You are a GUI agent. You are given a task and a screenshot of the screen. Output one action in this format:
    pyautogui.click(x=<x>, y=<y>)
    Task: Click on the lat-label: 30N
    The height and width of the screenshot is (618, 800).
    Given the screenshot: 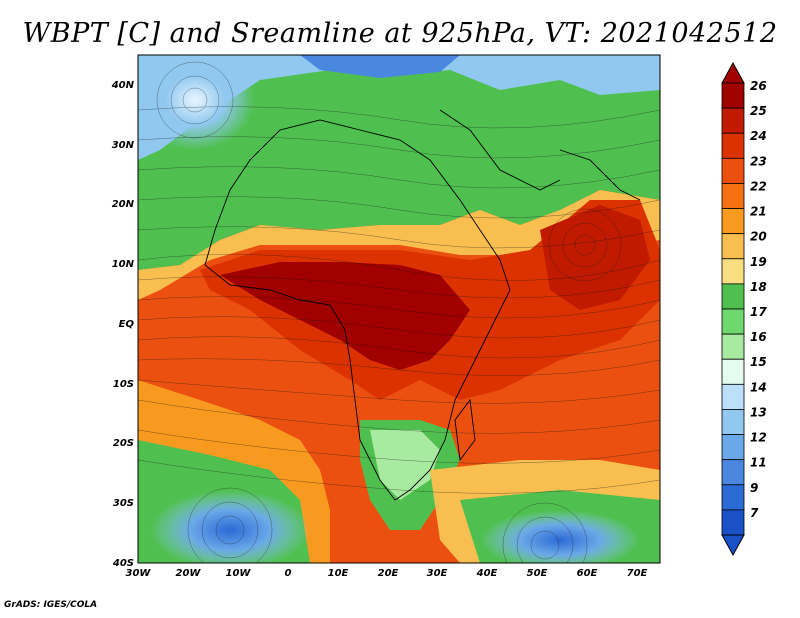 What is the action you would take?
    pyautogui.click(x=123, y=145)
    